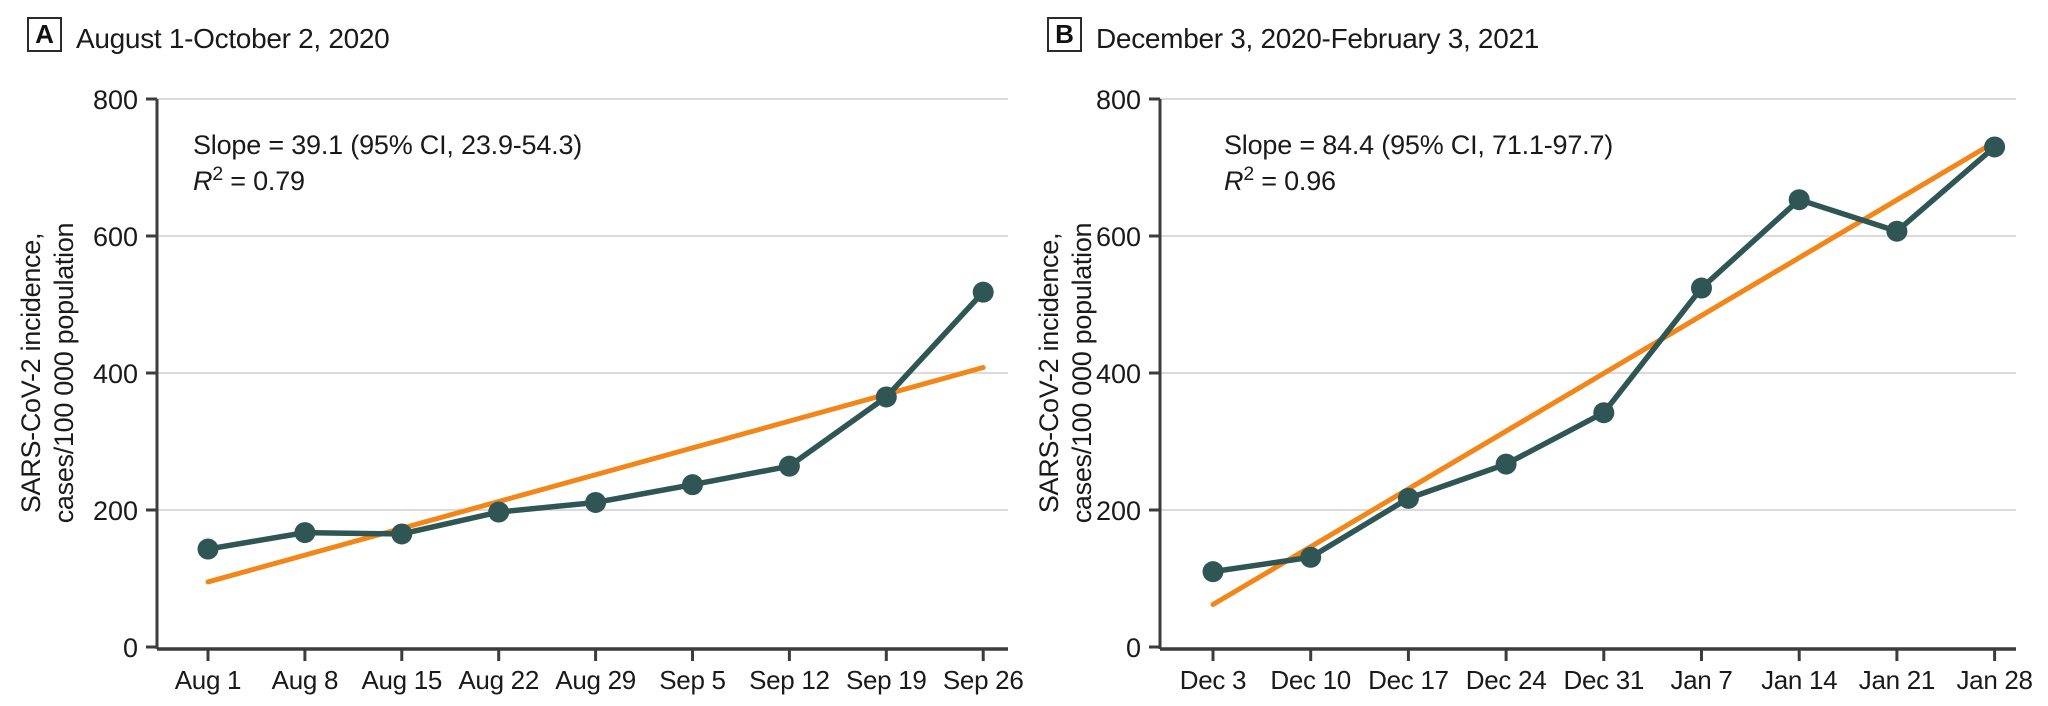 The image size is (2048, 706). What do you see at coordinates (1506, 680) in the screenshot?
I see `x-tick-label: Dec 24` at bounding box center [1506, 680].